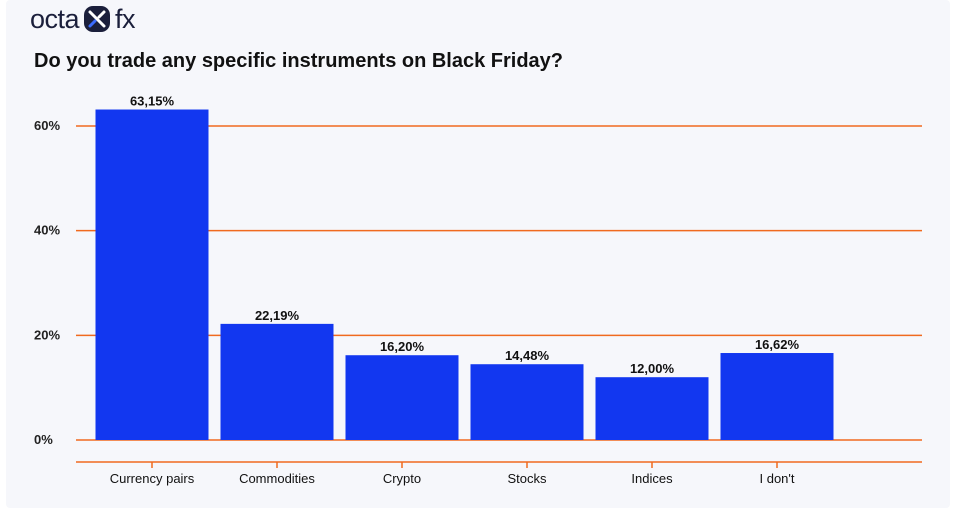 This screenshot has height=525, width=958. Describe the element at coordinates (652, 408) in the screenshot. I see `bar-indices` at that location.